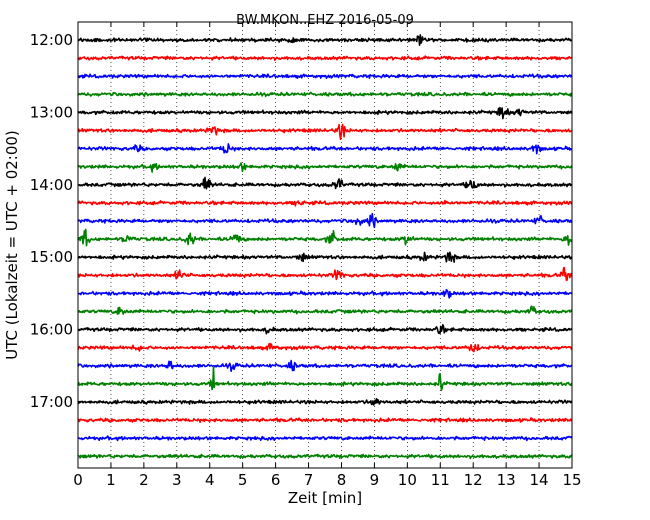 The height and width of the screenshot is (520, 650). Describe the element at coordinates (375, 480) in the screenshot. I see `x-tick-label: 9` at that location.